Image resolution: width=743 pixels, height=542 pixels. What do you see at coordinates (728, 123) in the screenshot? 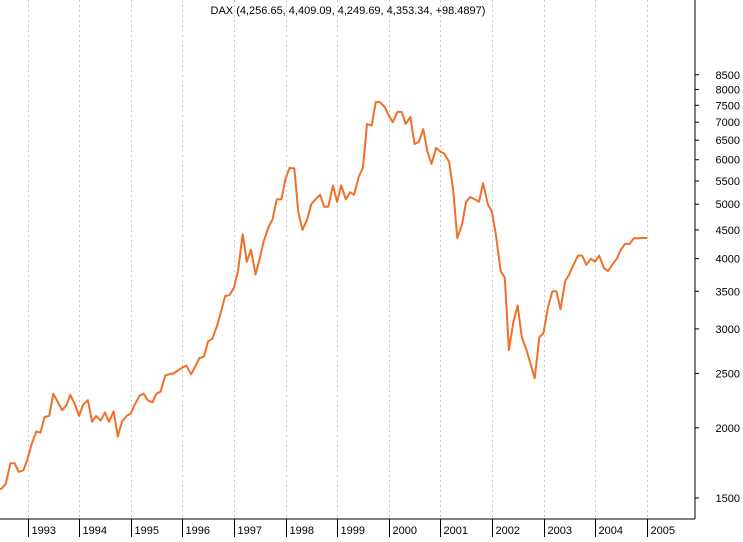
I see `y-tick-label: 7000` at bounding box center [728, 123].